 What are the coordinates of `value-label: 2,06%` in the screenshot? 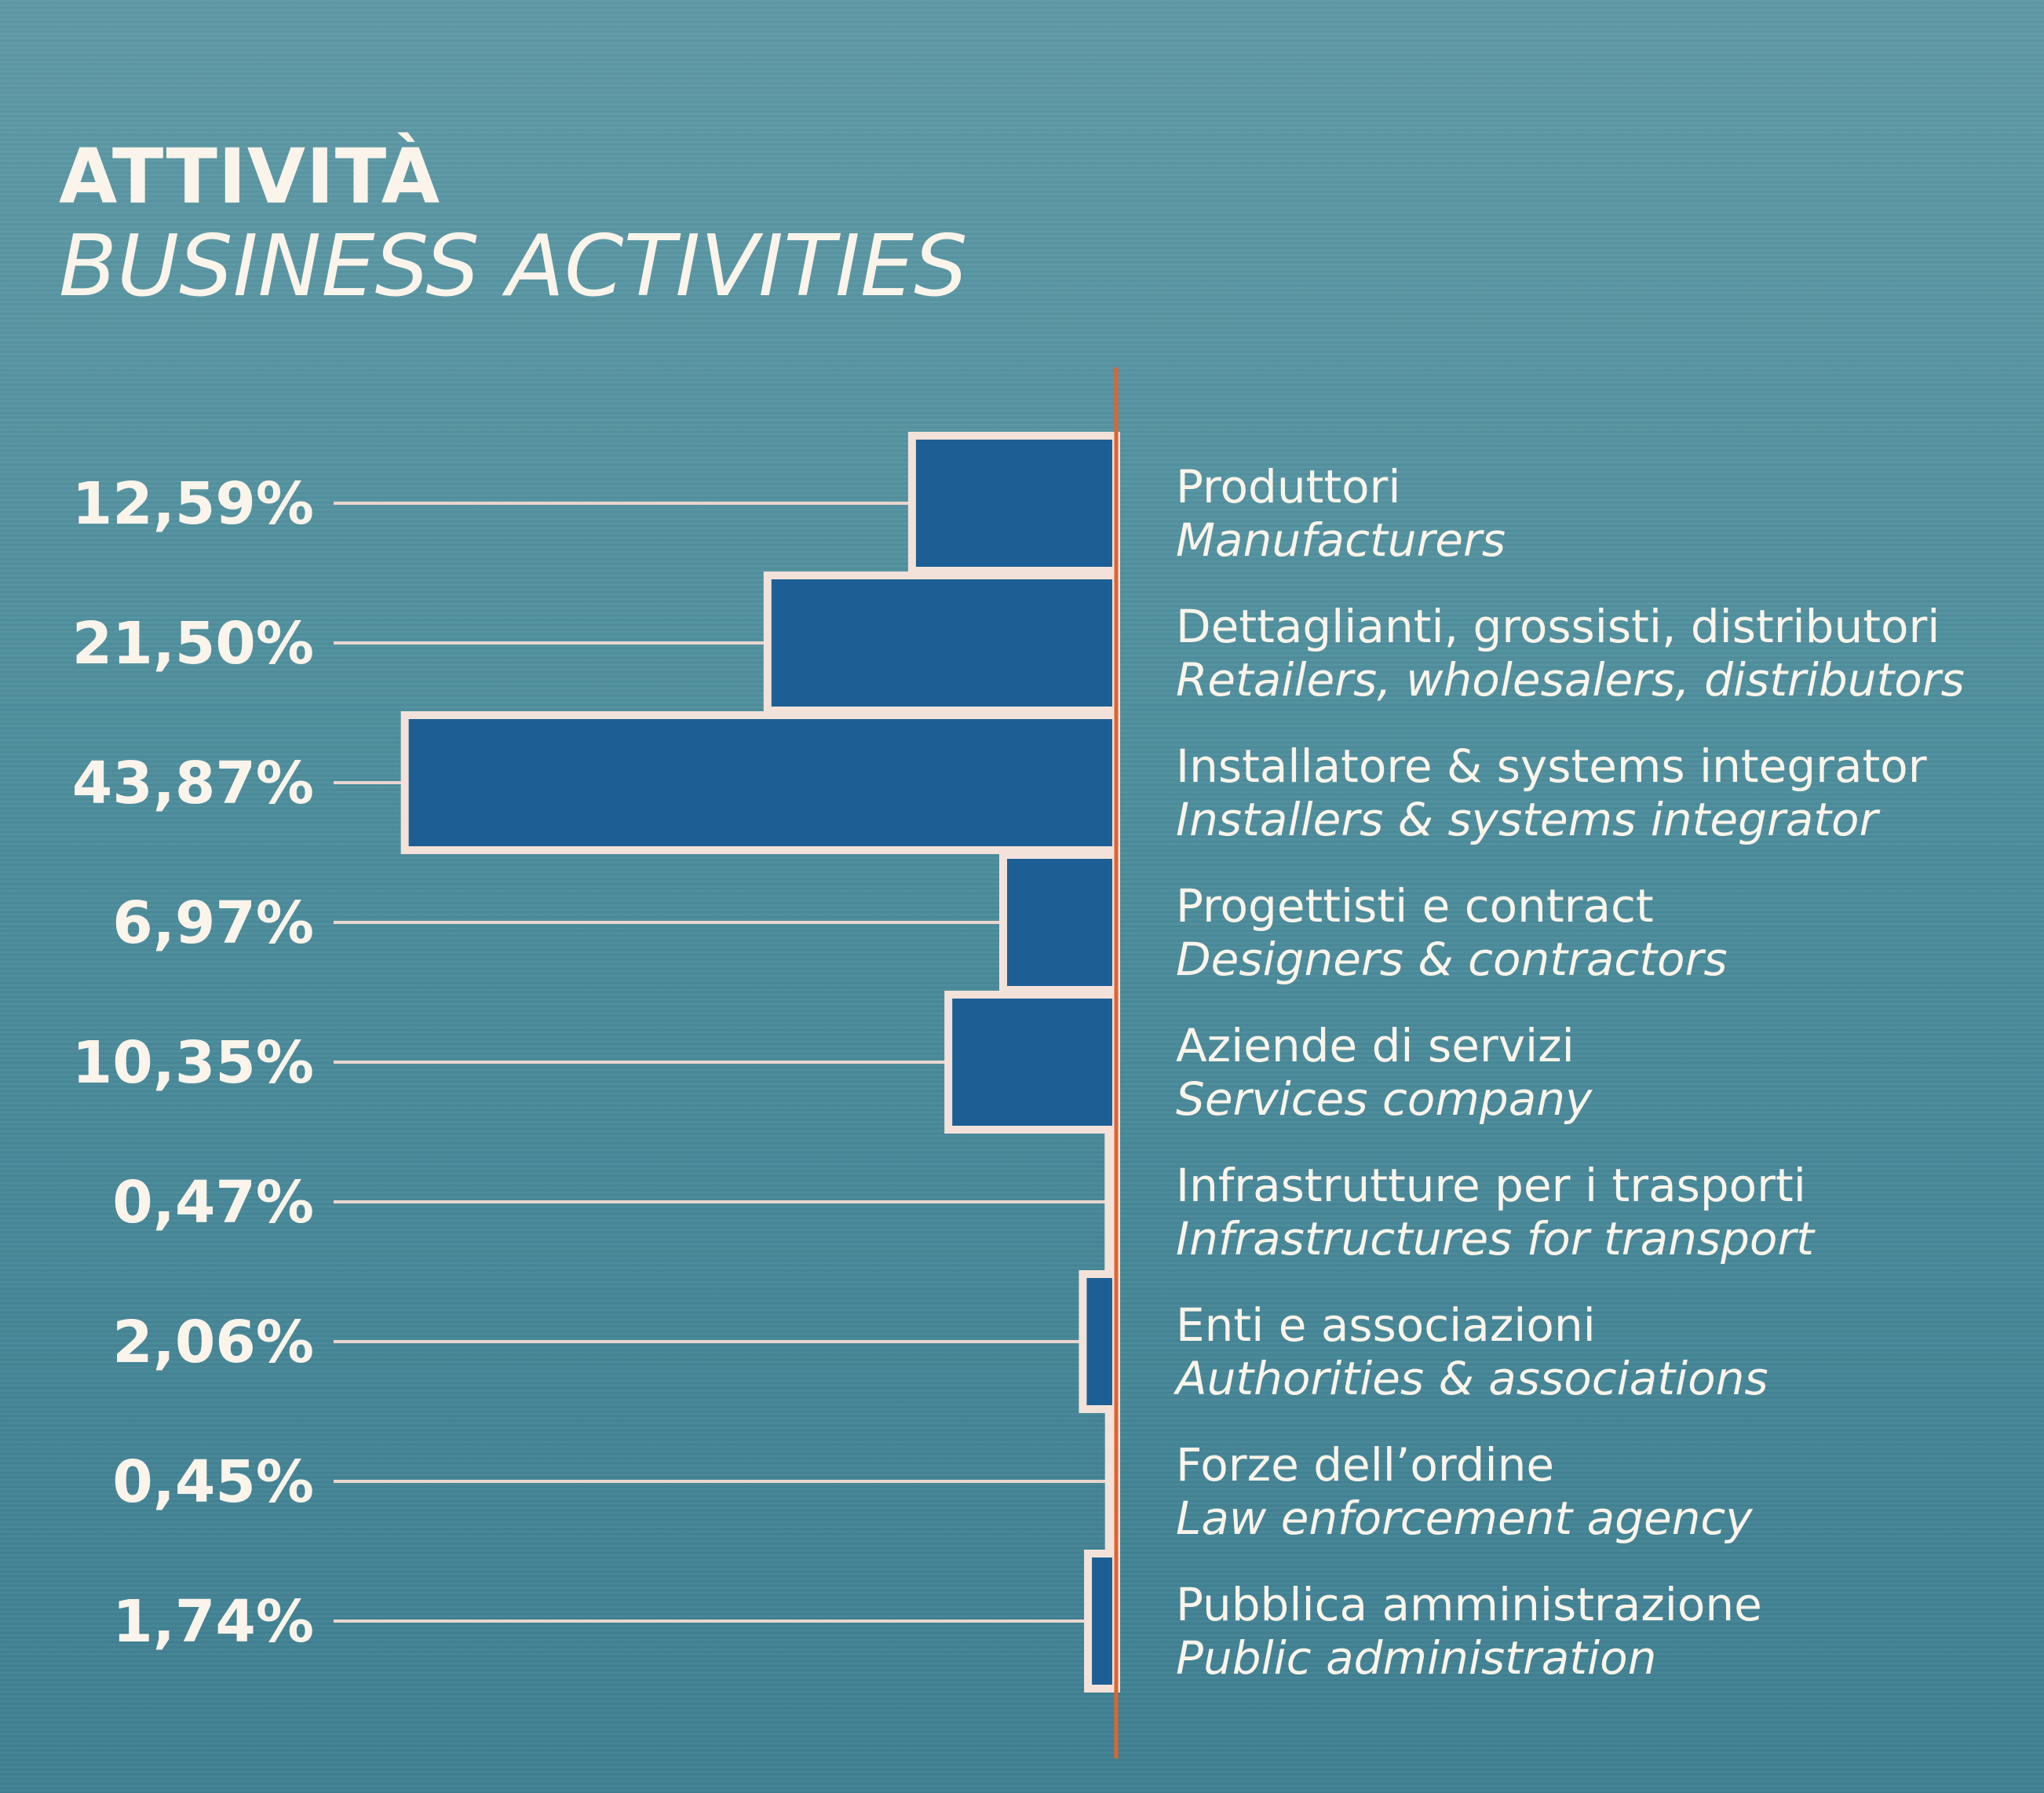 It's located at (213, 1342).